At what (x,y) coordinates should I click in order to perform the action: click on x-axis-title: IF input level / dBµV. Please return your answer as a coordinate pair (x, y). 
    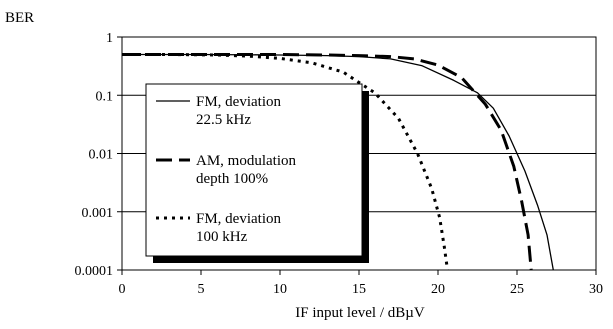
    Looking at the image, I should click on (360, 313).